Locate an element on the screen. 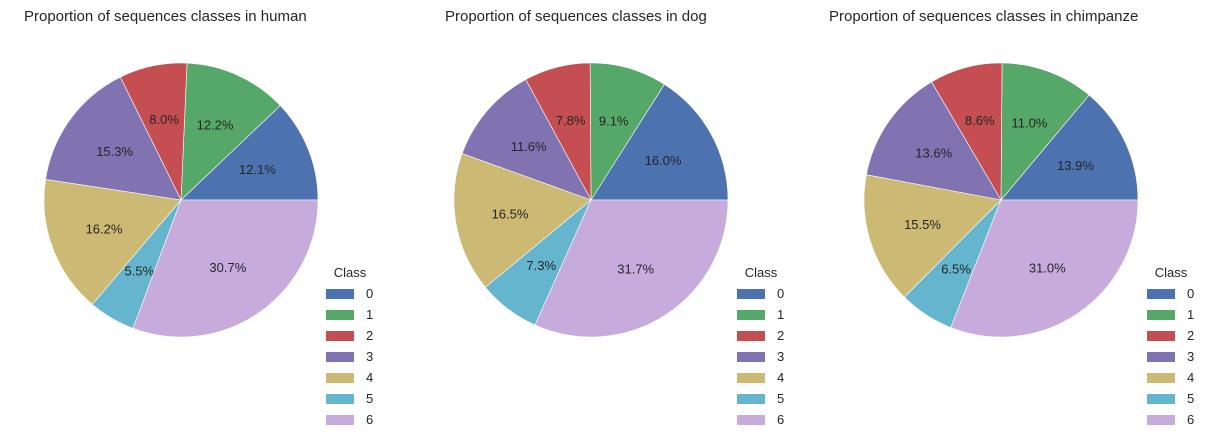 Image resolution: width=1209 pixels, height=443 pixels. slice-percent-label: 9.1% is located at coordinates (614, 120).